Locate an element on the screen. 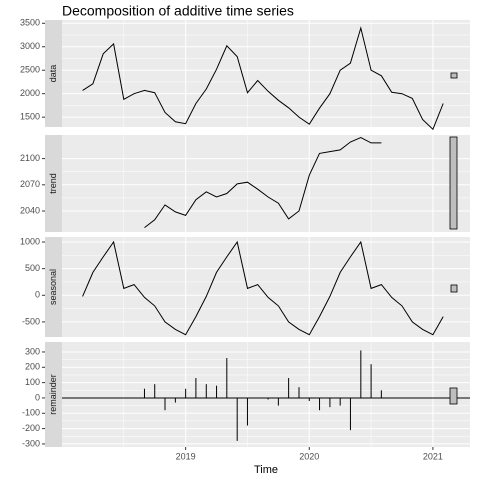  strip-label: remainder is located at coordinates (53, 394).